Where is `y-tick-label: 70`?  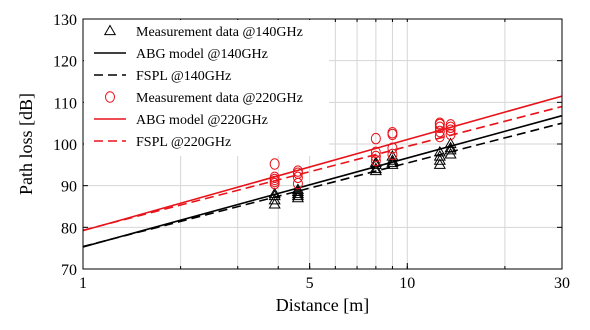
y-tick-label: 70 is located at coordinates (69, 270).